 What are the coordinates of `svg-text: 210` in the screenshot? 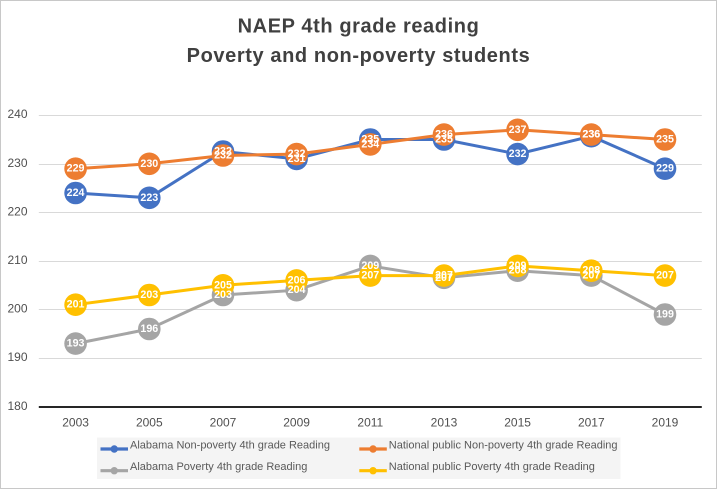 It's located at (17, 260).